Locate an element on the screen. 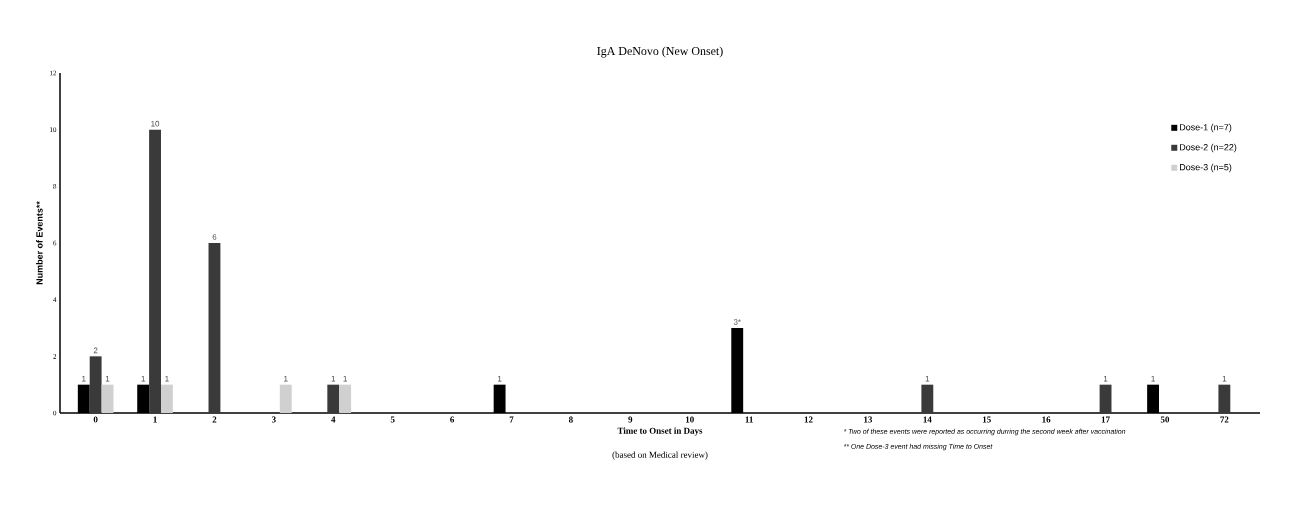 Image resolution: width=1289 pixels, height=508 pixels. x-tick-label: 50 is located at coordinates (1165, 419).